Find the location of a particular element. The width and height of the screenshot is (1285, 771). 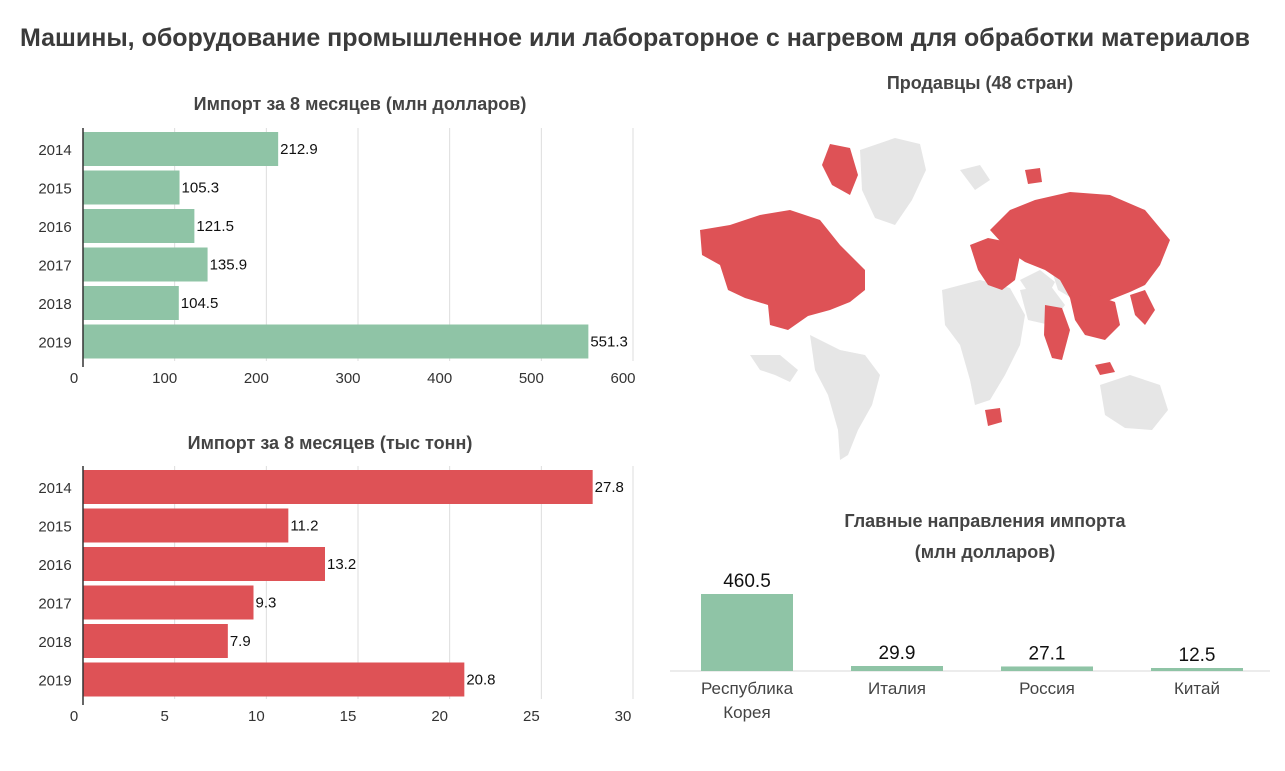

tons-tick-label: 0 is located at coordinates (74, 716).